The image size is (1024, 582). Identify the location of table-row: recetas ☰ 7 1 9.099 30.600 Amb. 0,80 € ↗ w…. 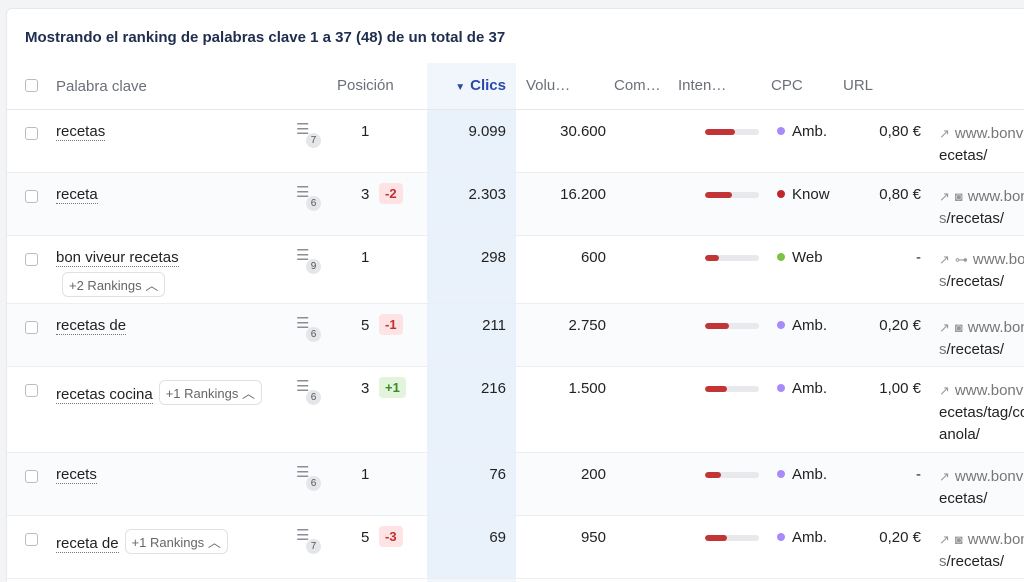
(515, 141).